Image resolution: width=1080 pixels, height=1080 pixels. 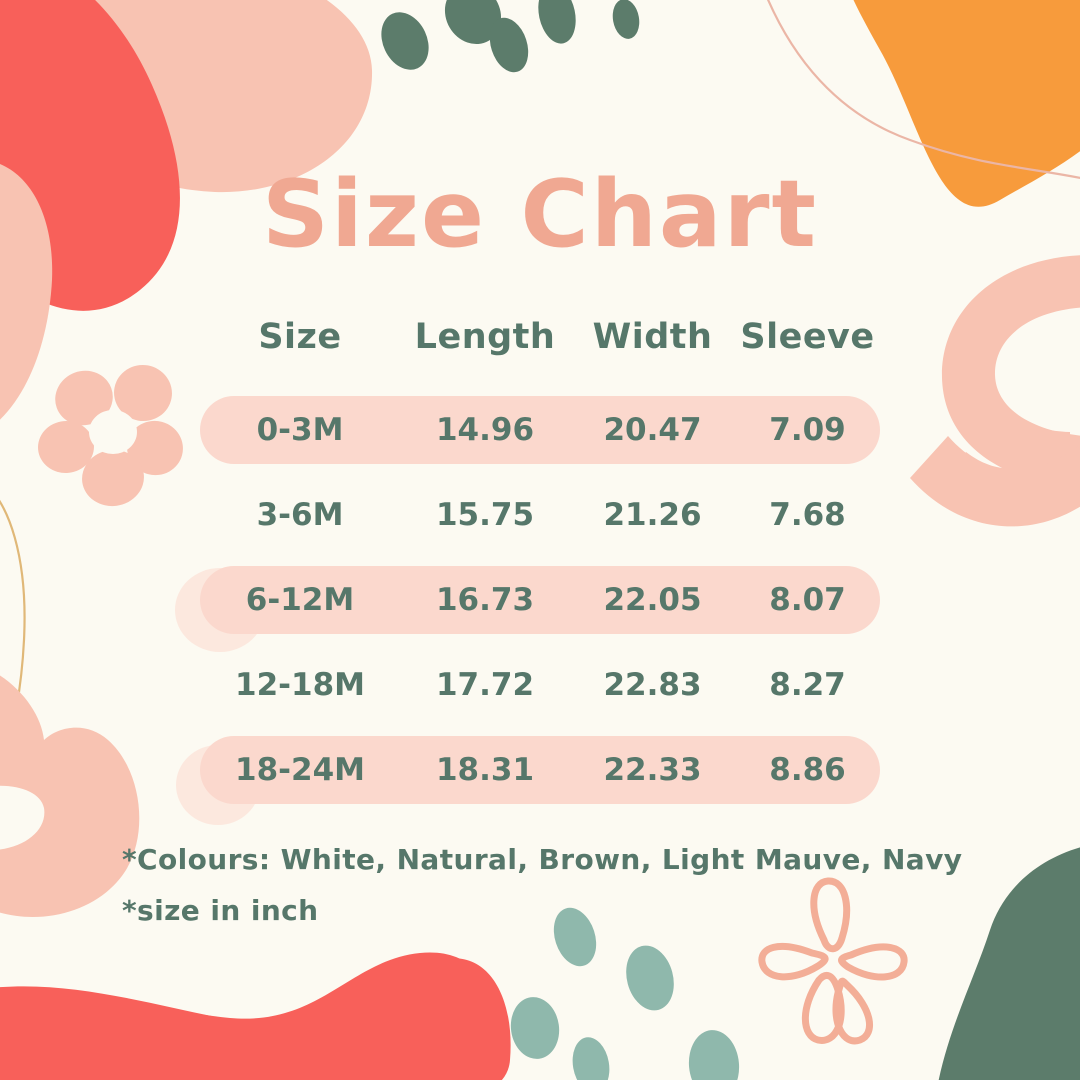 What do you see at coordinates (485, 769) in the screenshot?
I see `cell-length: 18.31` at bounding box center [485, 769].